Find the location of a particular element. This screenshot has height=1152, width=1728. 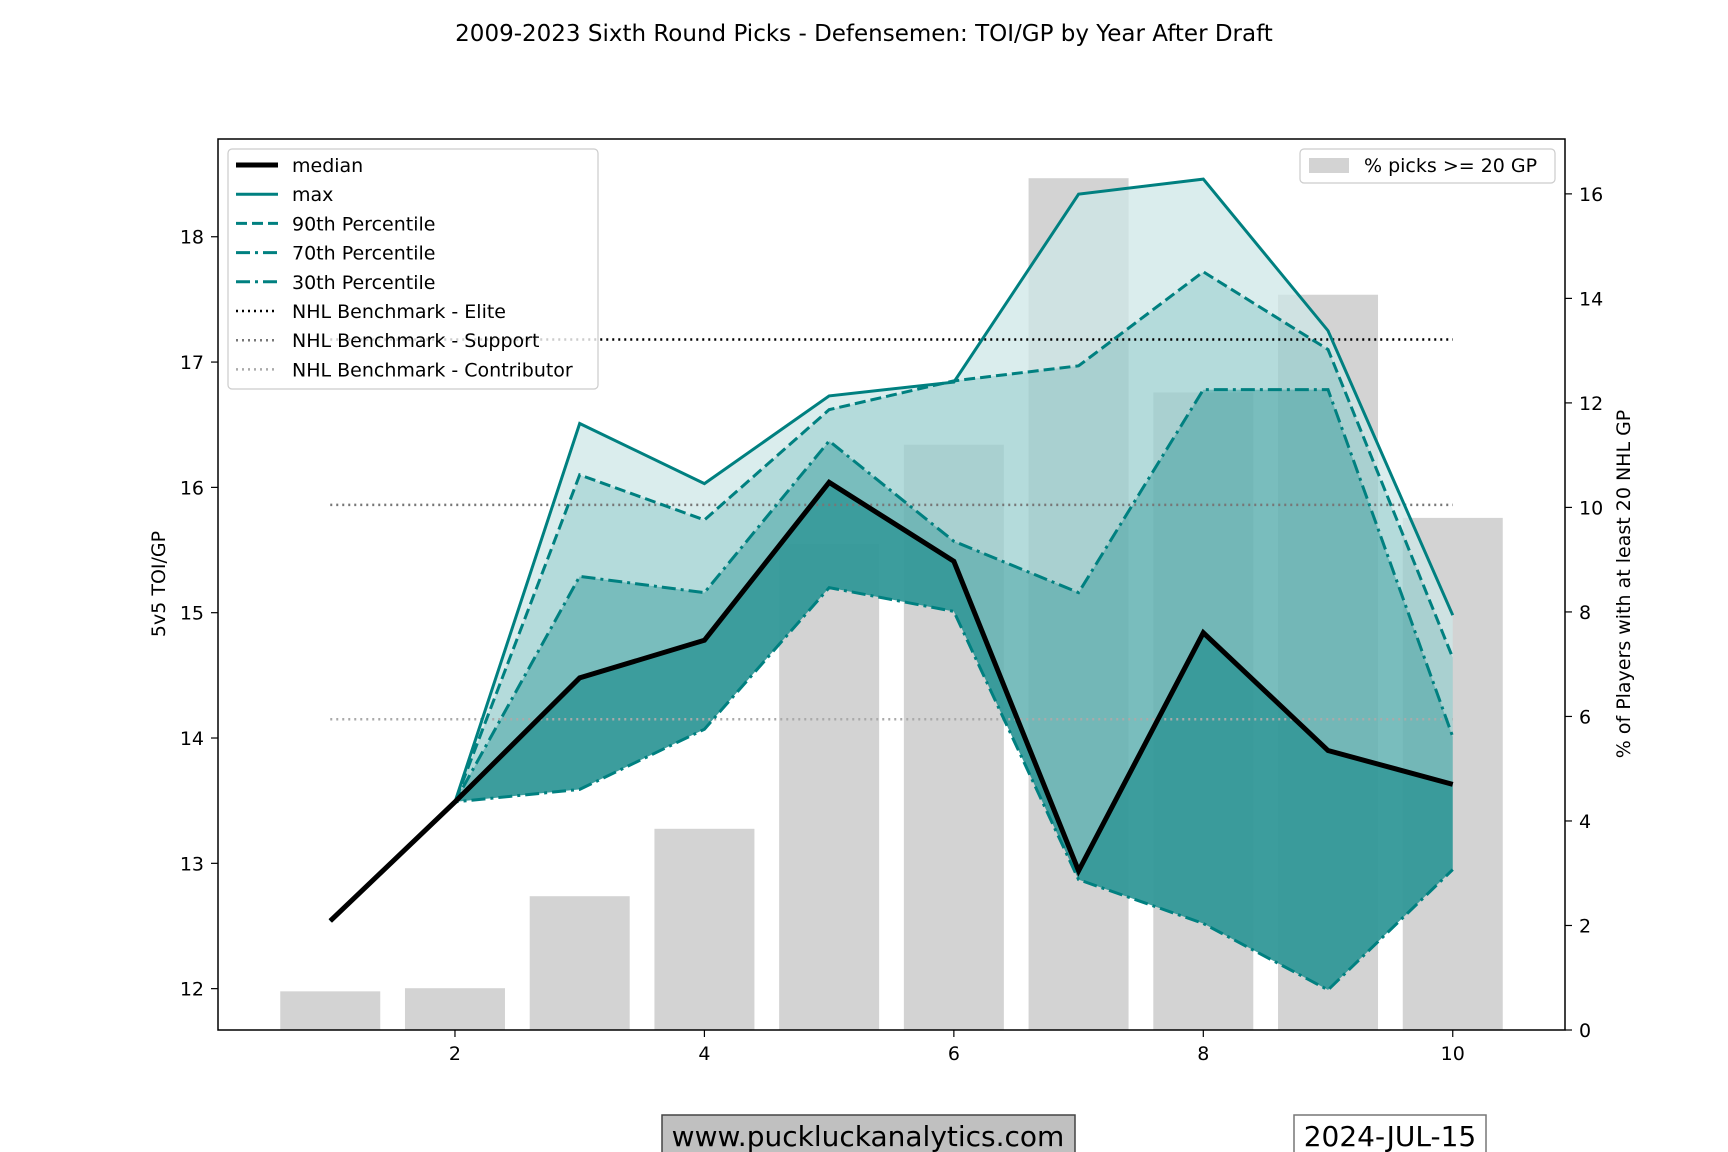

y-axis-label: 5v5 TOI/GP is located at coordinates (159, 584).